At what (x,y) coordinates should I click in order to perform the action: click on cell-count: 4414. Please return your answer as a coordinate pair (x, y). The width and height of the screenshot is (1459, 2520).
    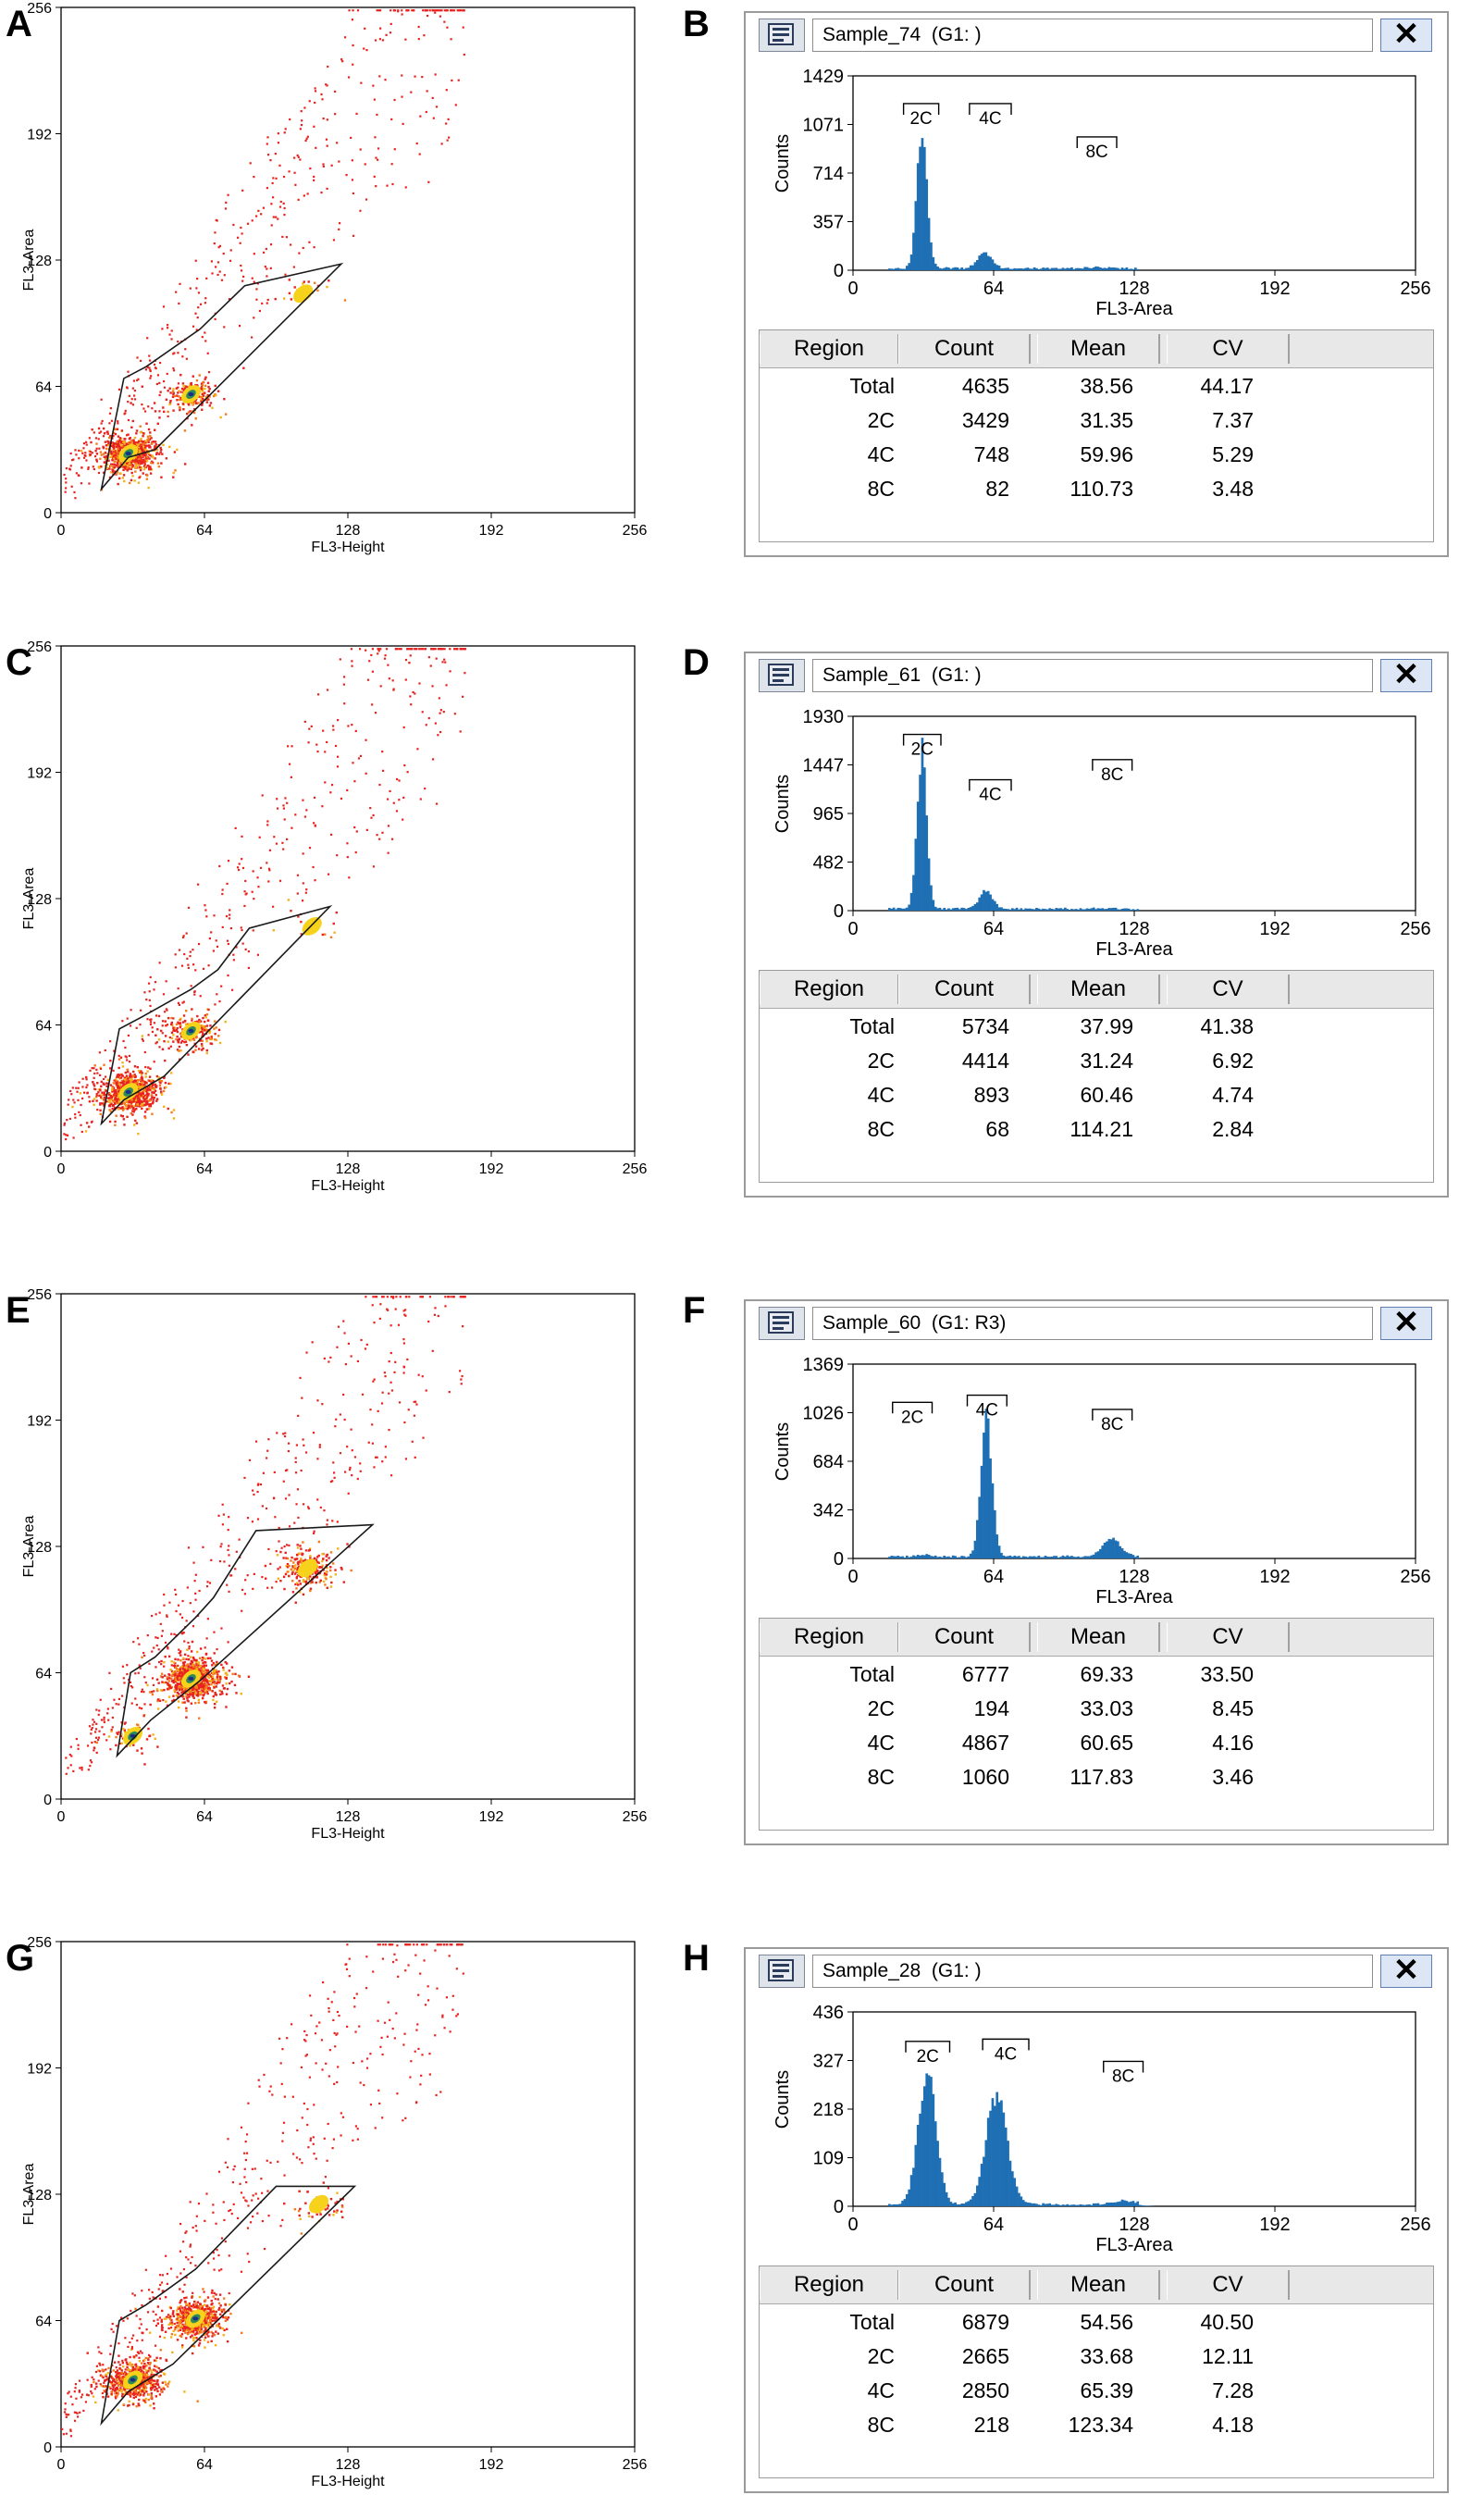
    Looking at the image, I should click on (985, 1061).